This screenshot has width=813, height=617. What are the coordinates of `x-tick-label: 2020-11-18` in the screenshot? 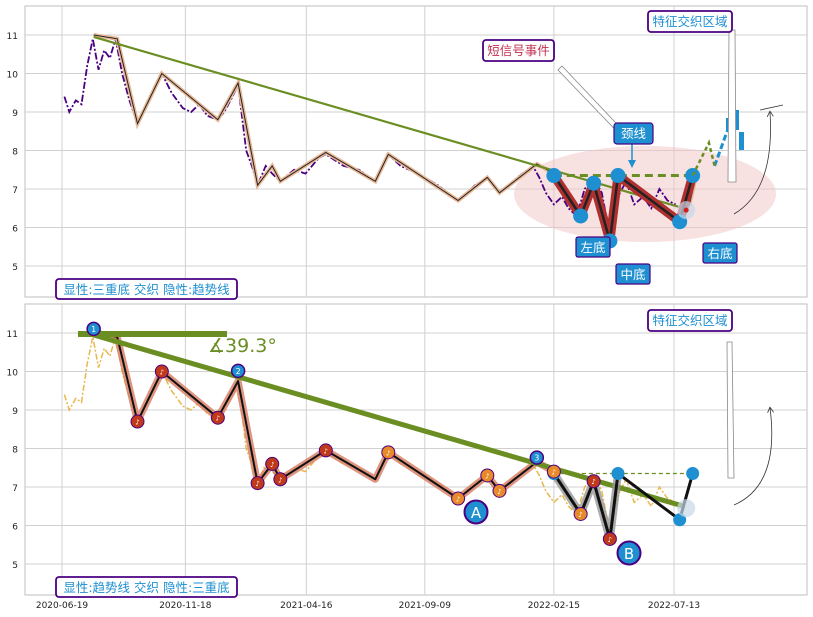 It's located at (185, 606).